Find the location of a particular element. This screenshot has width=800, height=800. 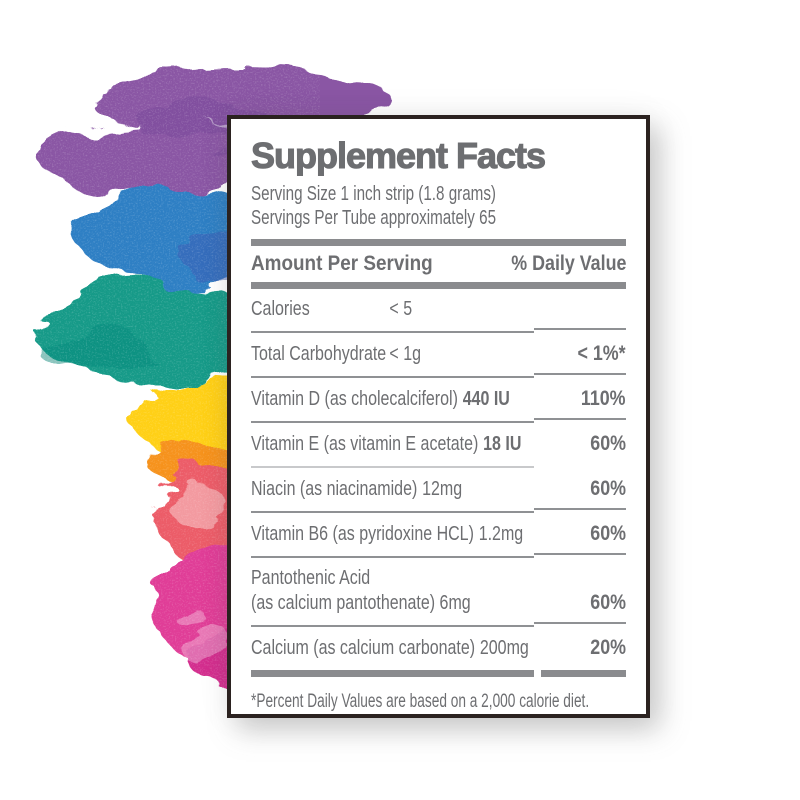

table-row: Vitamin D (as cholecalciferol) 440 IU 110% is located at coordinates (438, 398).